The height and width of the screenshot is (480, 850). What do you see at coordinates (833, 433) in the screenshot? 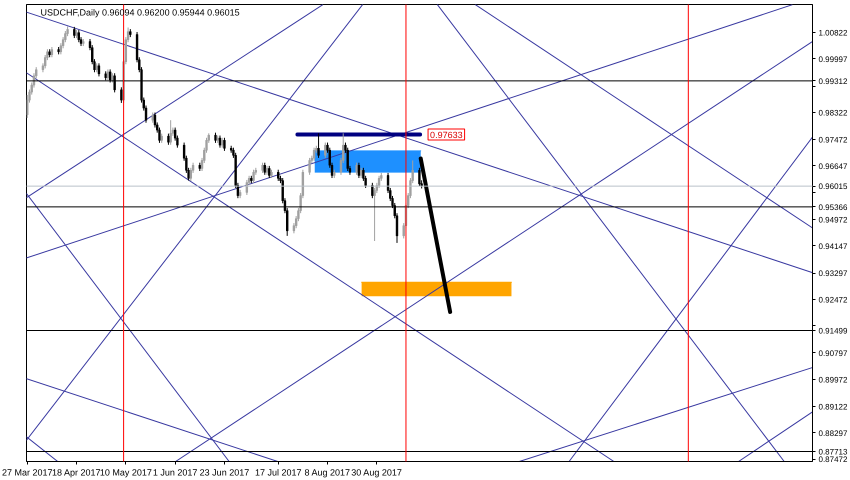
I see `y-tick-label: 0.88297` at bounding box center [833, 433].